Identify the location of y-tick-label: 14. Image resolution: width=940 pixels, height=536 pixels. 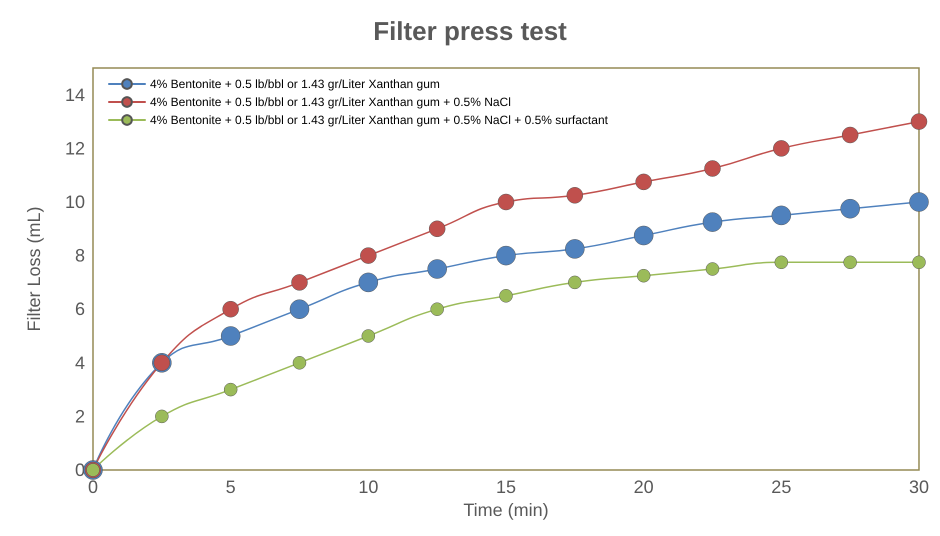
(74, 94).